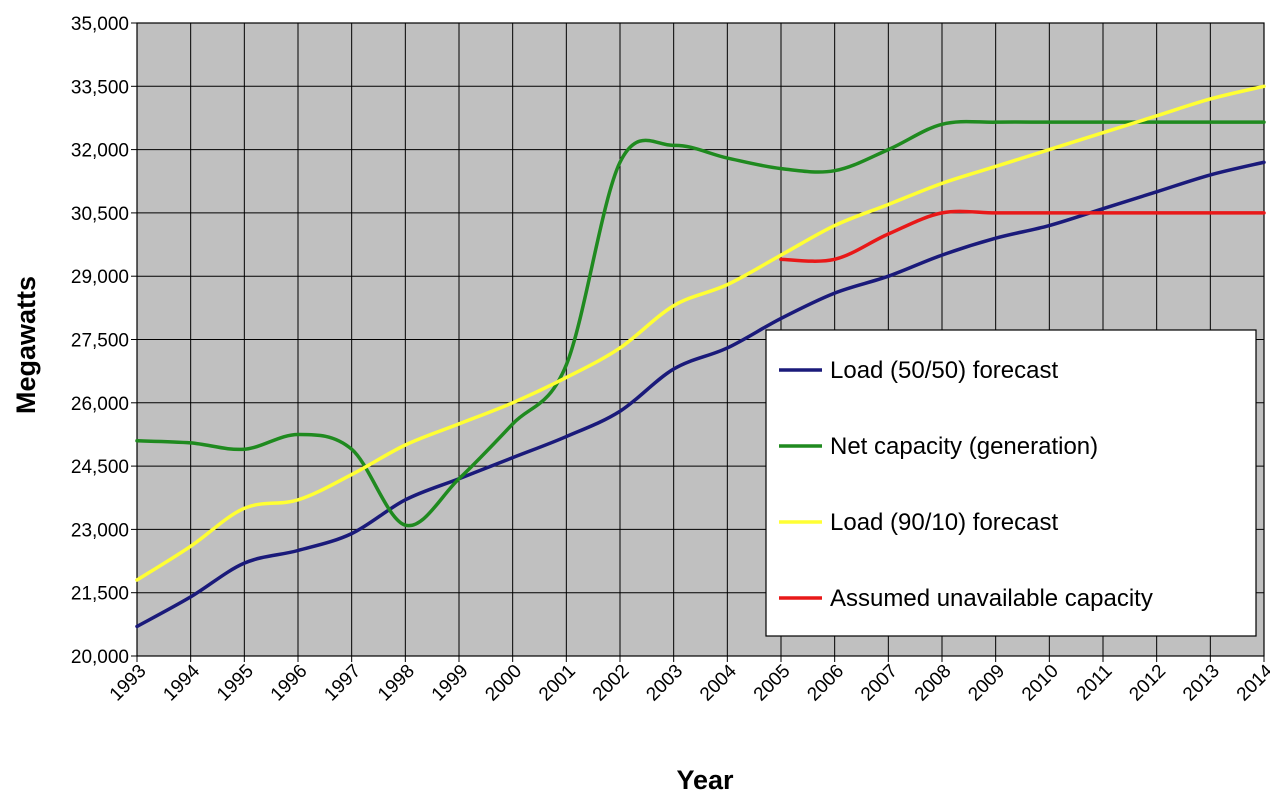  What do you see at coordinates (100, 657) in the screenshot?
I see `y-tick-label: 20,000` at bounding box center [100, 657].